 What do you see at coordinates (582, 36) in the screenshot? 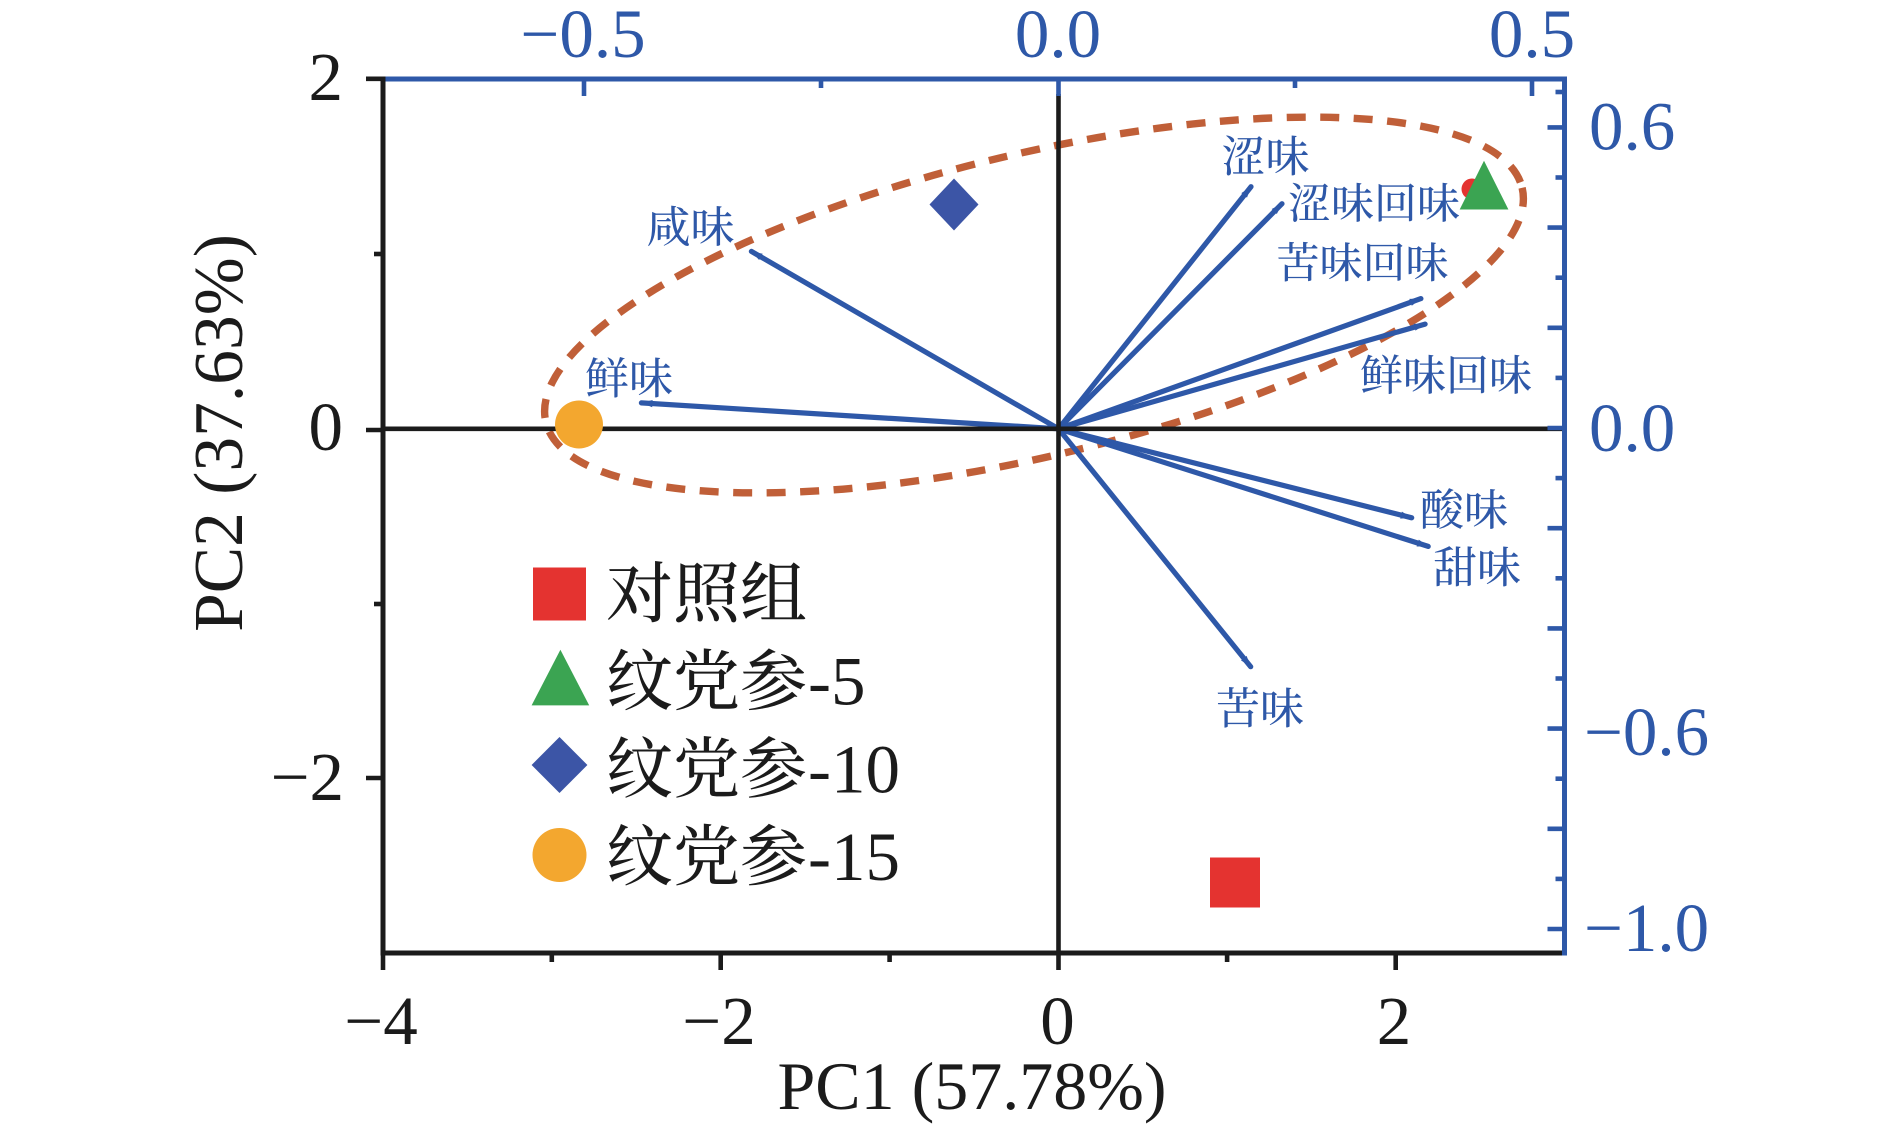
I see `svg-text: −0.5` at bounding box center [582, 36].